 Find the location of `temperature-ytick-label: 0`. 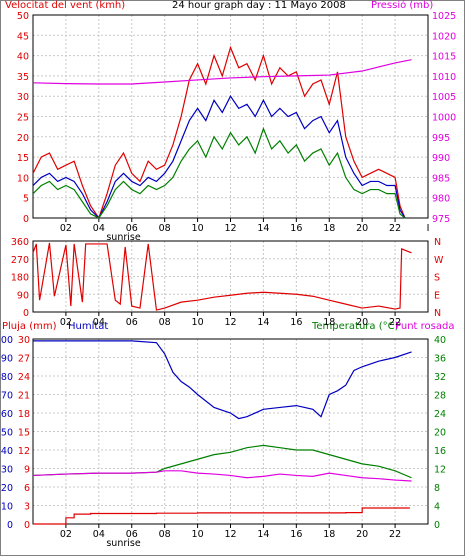

temperature-ytick-label: 0 is located at coordinates (437, 525).